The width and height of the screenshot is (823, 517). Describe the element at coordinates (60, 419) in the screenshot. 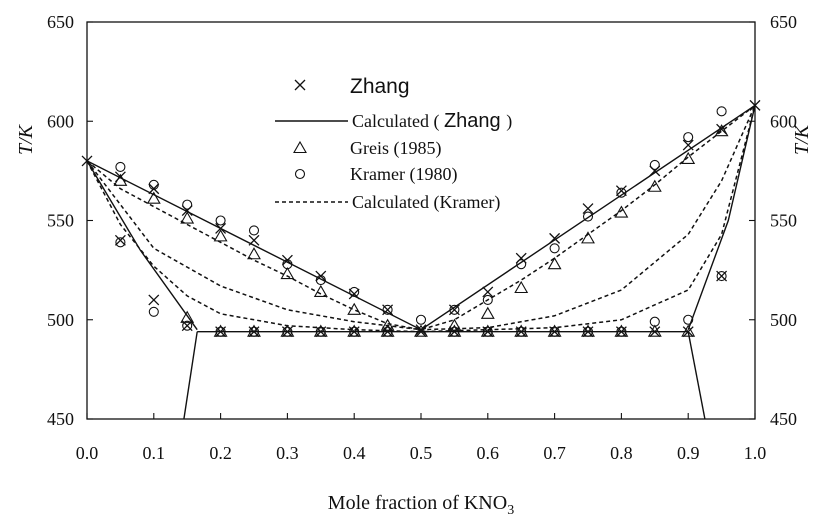

I see `y-tick-label-left: 450` at that location.